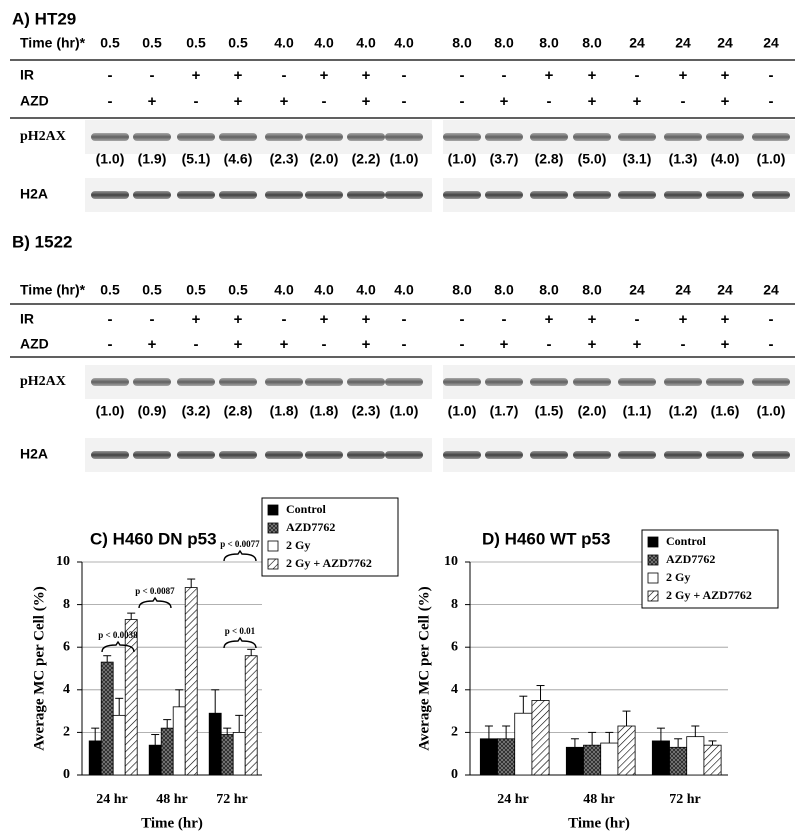  I want to click on annotation: p < 0.0077, so click(240, 544).